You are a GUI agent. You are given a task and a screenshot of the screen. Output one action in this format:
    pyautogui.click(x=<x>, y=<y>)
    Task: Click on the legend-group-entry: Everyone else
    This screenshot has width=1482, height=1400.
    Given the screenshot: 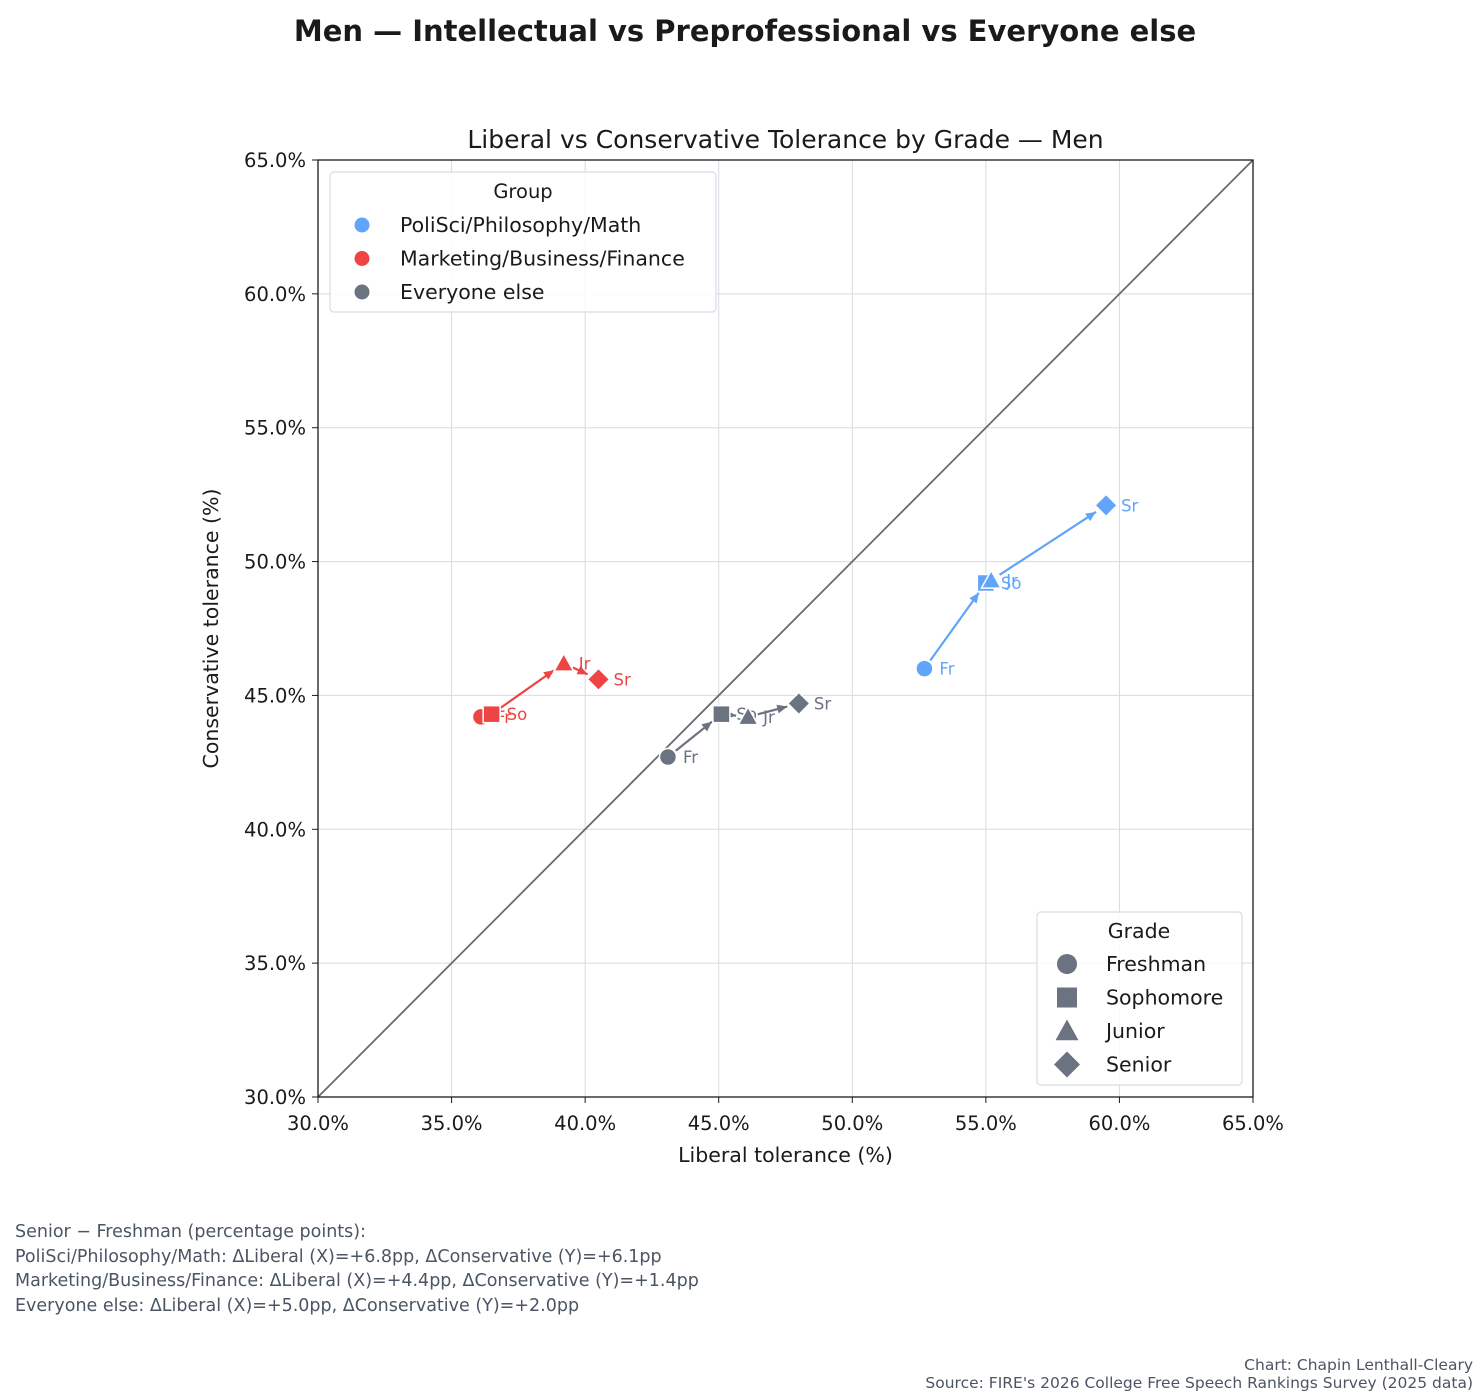 What is the action you would take?
    pyautogui.click(x=472, y=292)
    